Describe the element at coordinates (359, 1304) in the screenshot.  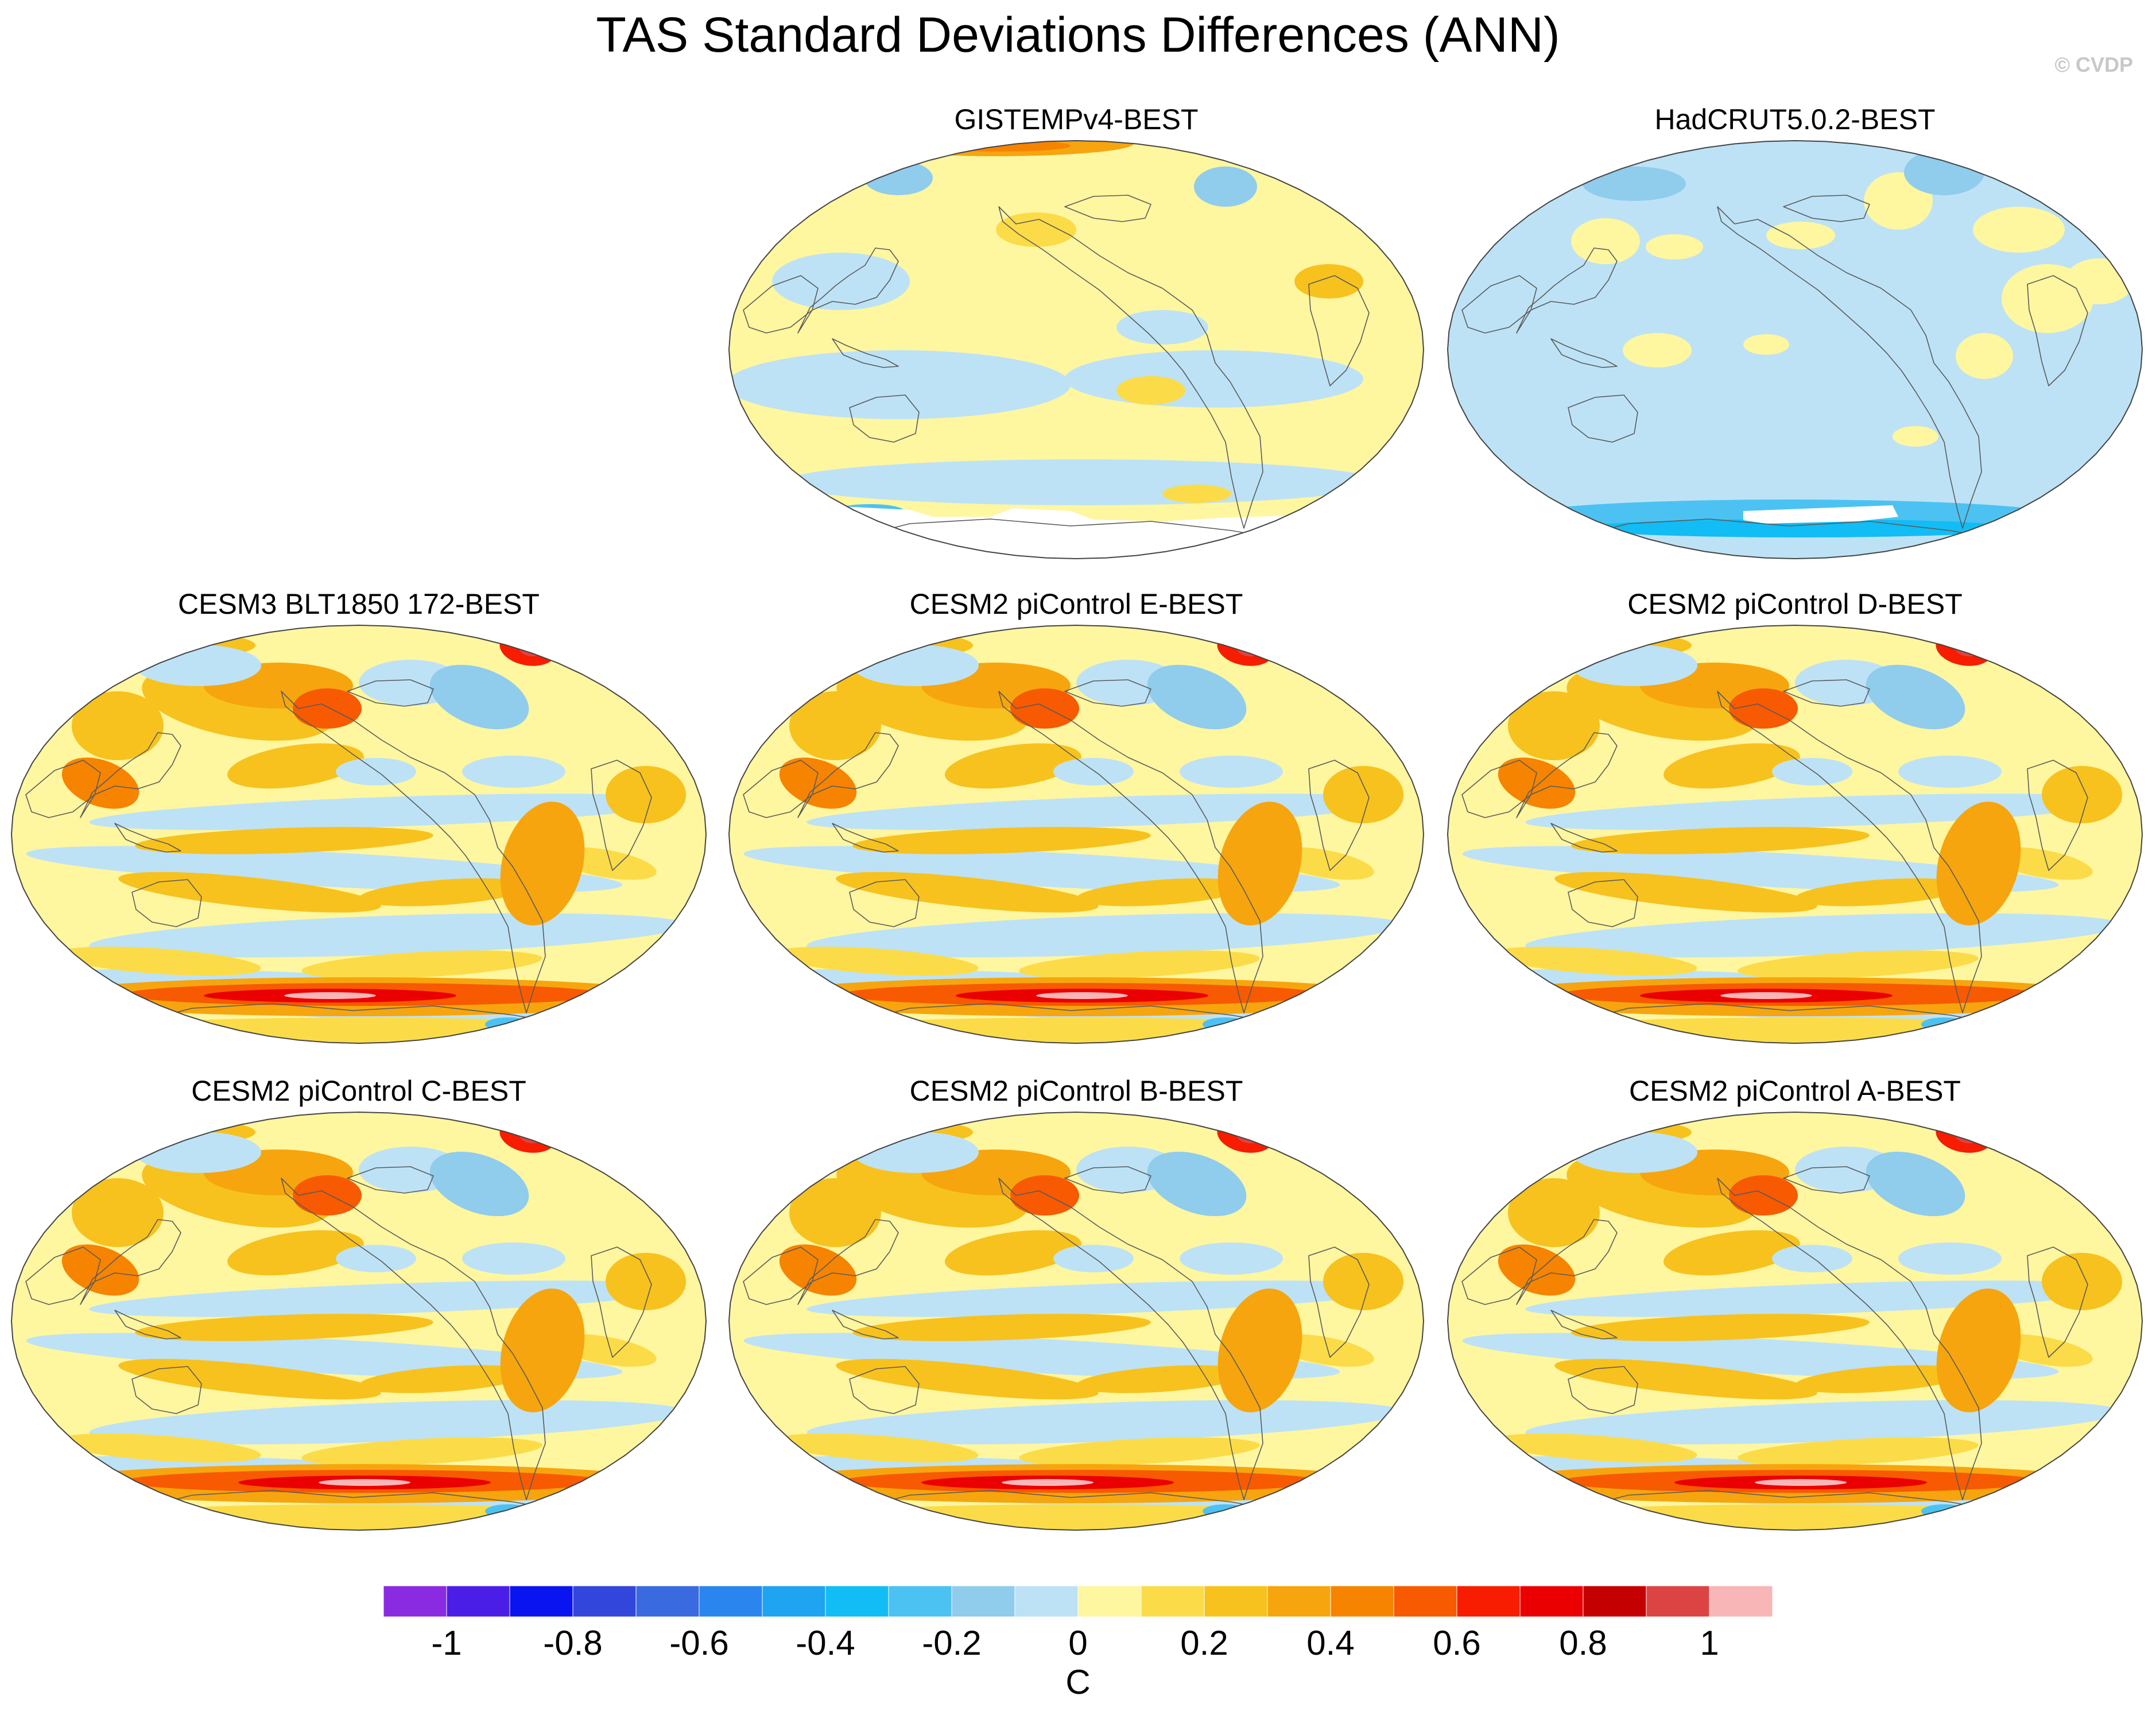
I see `map-panel-picontrol-c: CESM2 piControl C-BEST` at that location.